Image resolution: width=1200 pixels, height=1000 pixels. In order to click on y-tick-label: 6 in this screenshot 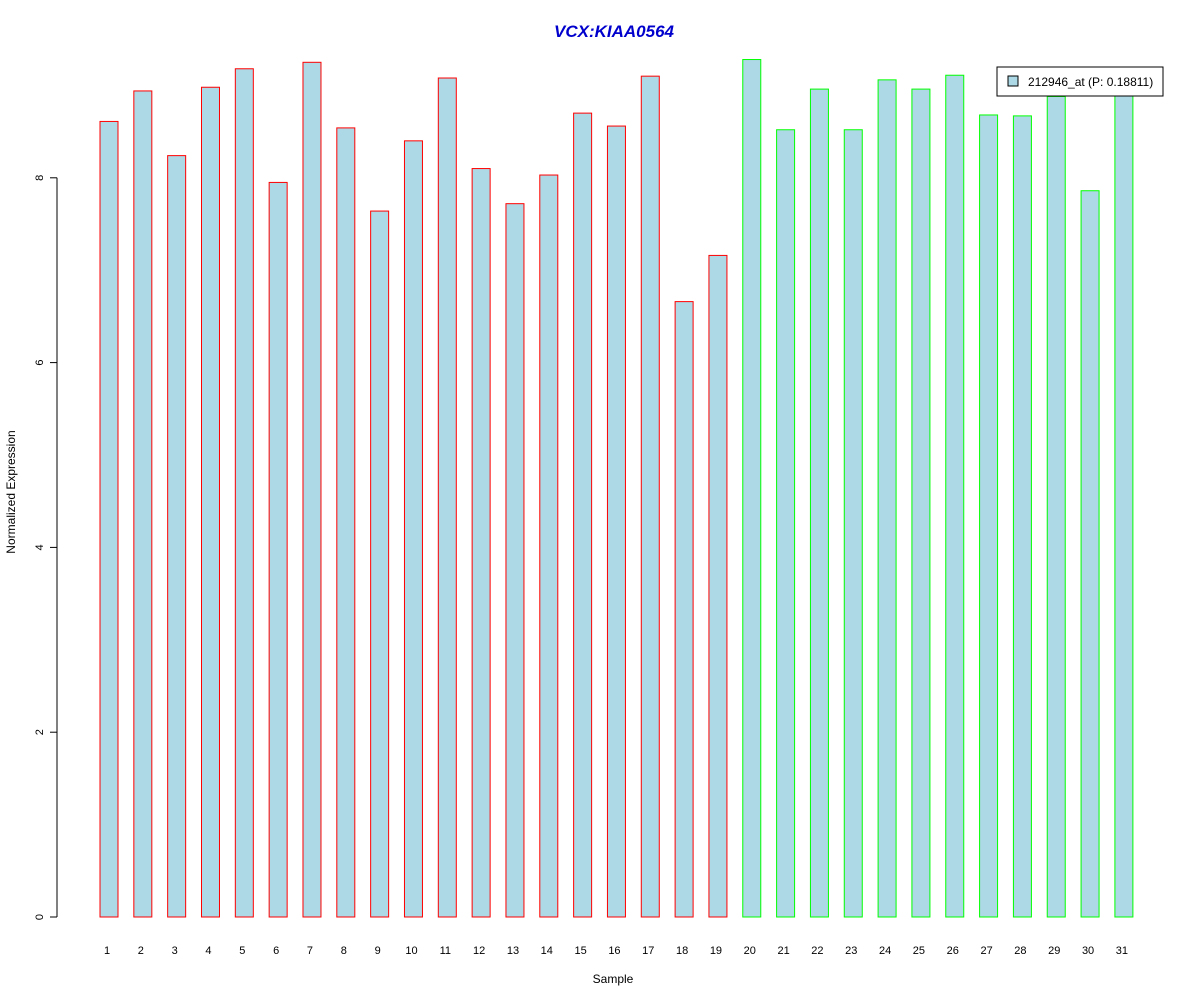, I will do `click(40, 363)`.